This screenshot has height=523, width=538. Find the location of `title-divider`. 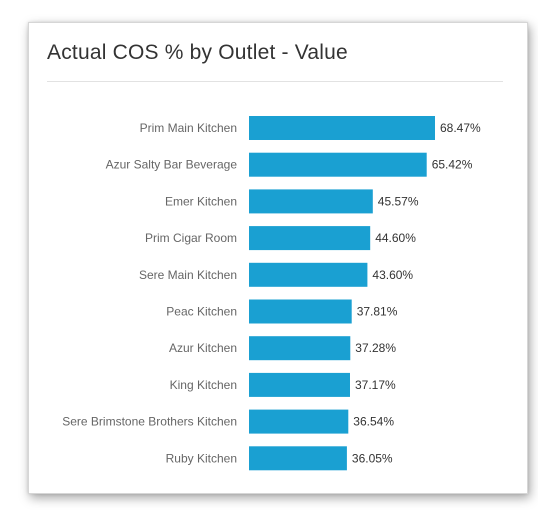

title-divider is located at coordinates (275, 81).